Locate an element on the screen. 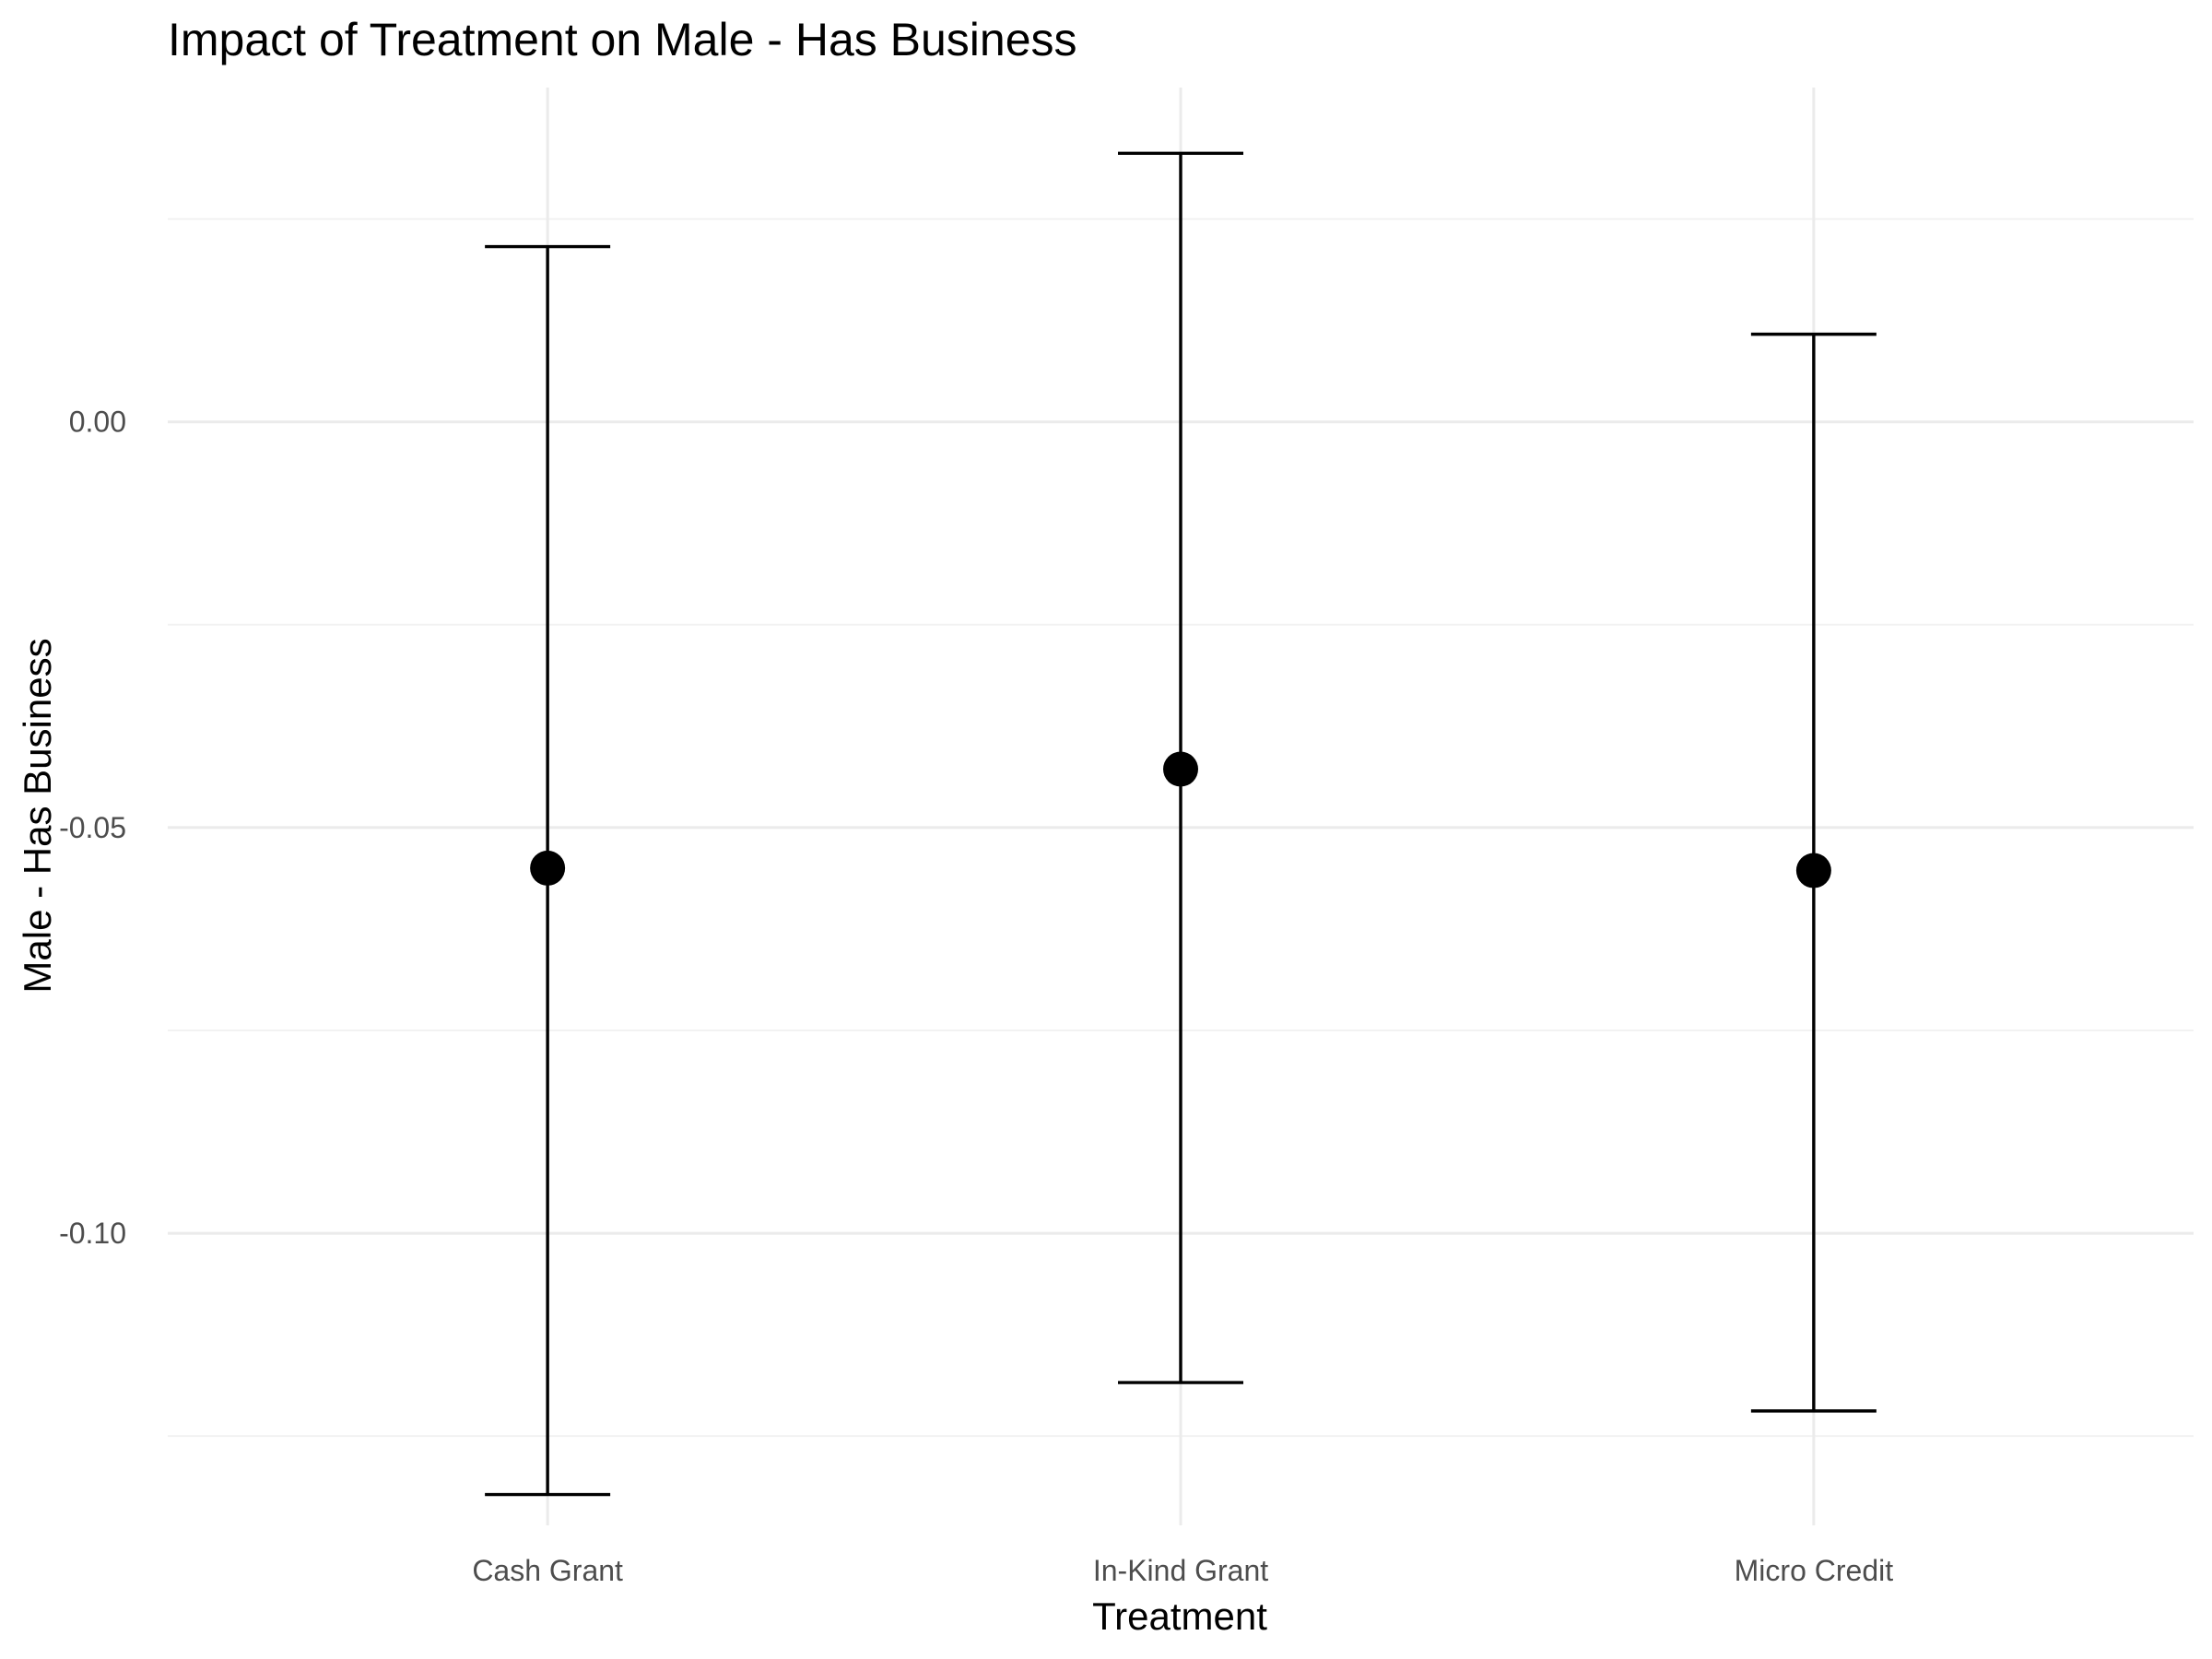  y-axis-title: Male - Has Business is located at coordinates (37, 815).